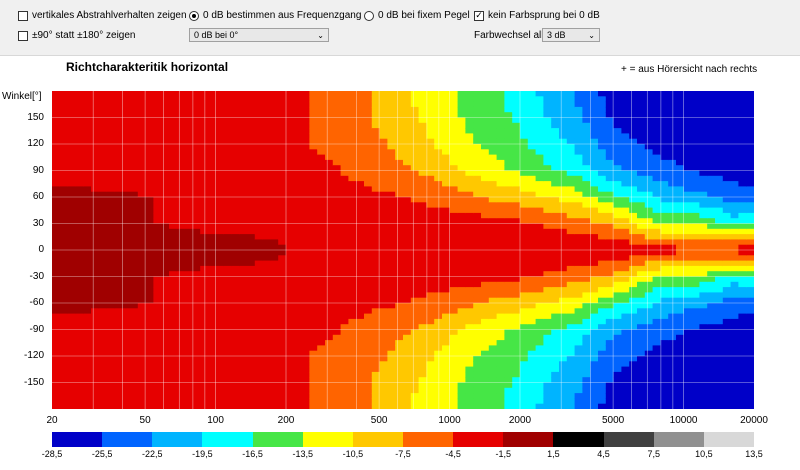  I want to click on reference-select: 0 dB bei 0° ⌄, so click(259, 35).